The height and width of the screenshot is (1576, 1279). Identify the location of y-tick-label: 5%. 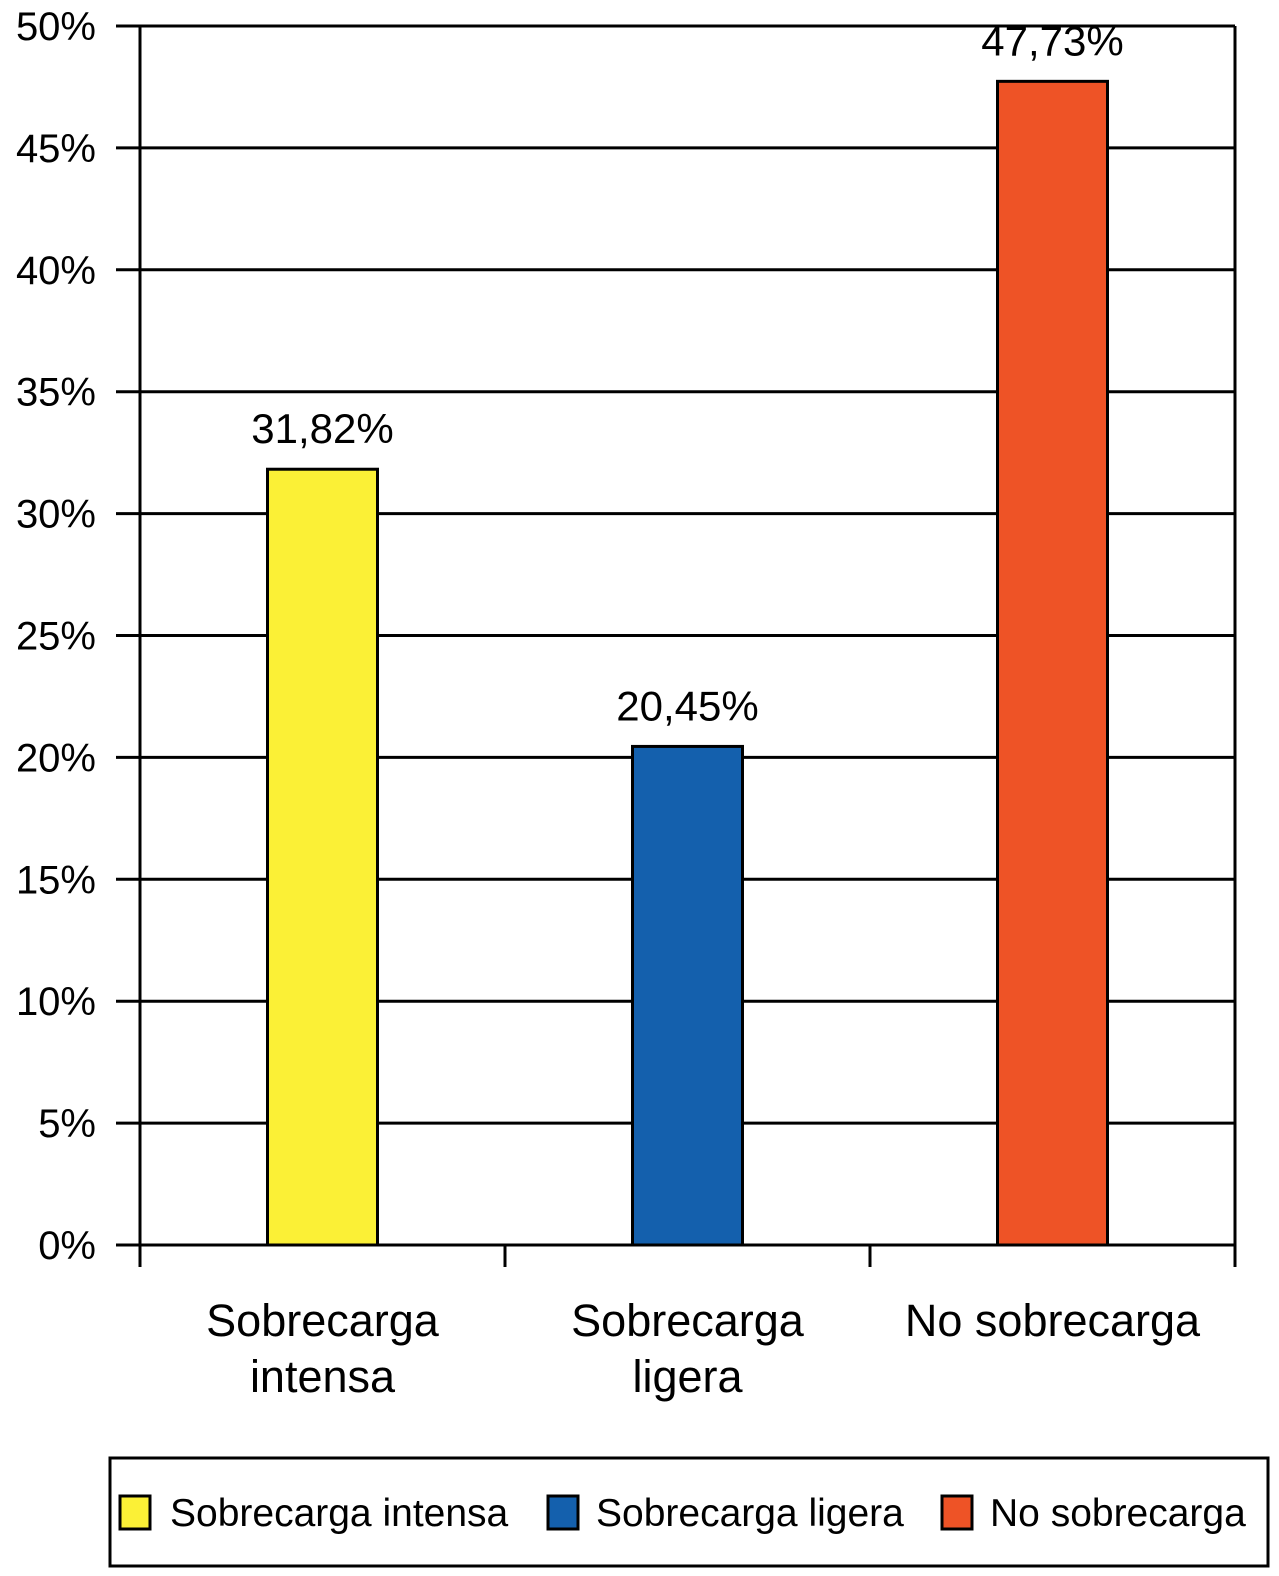
(67, 1124).